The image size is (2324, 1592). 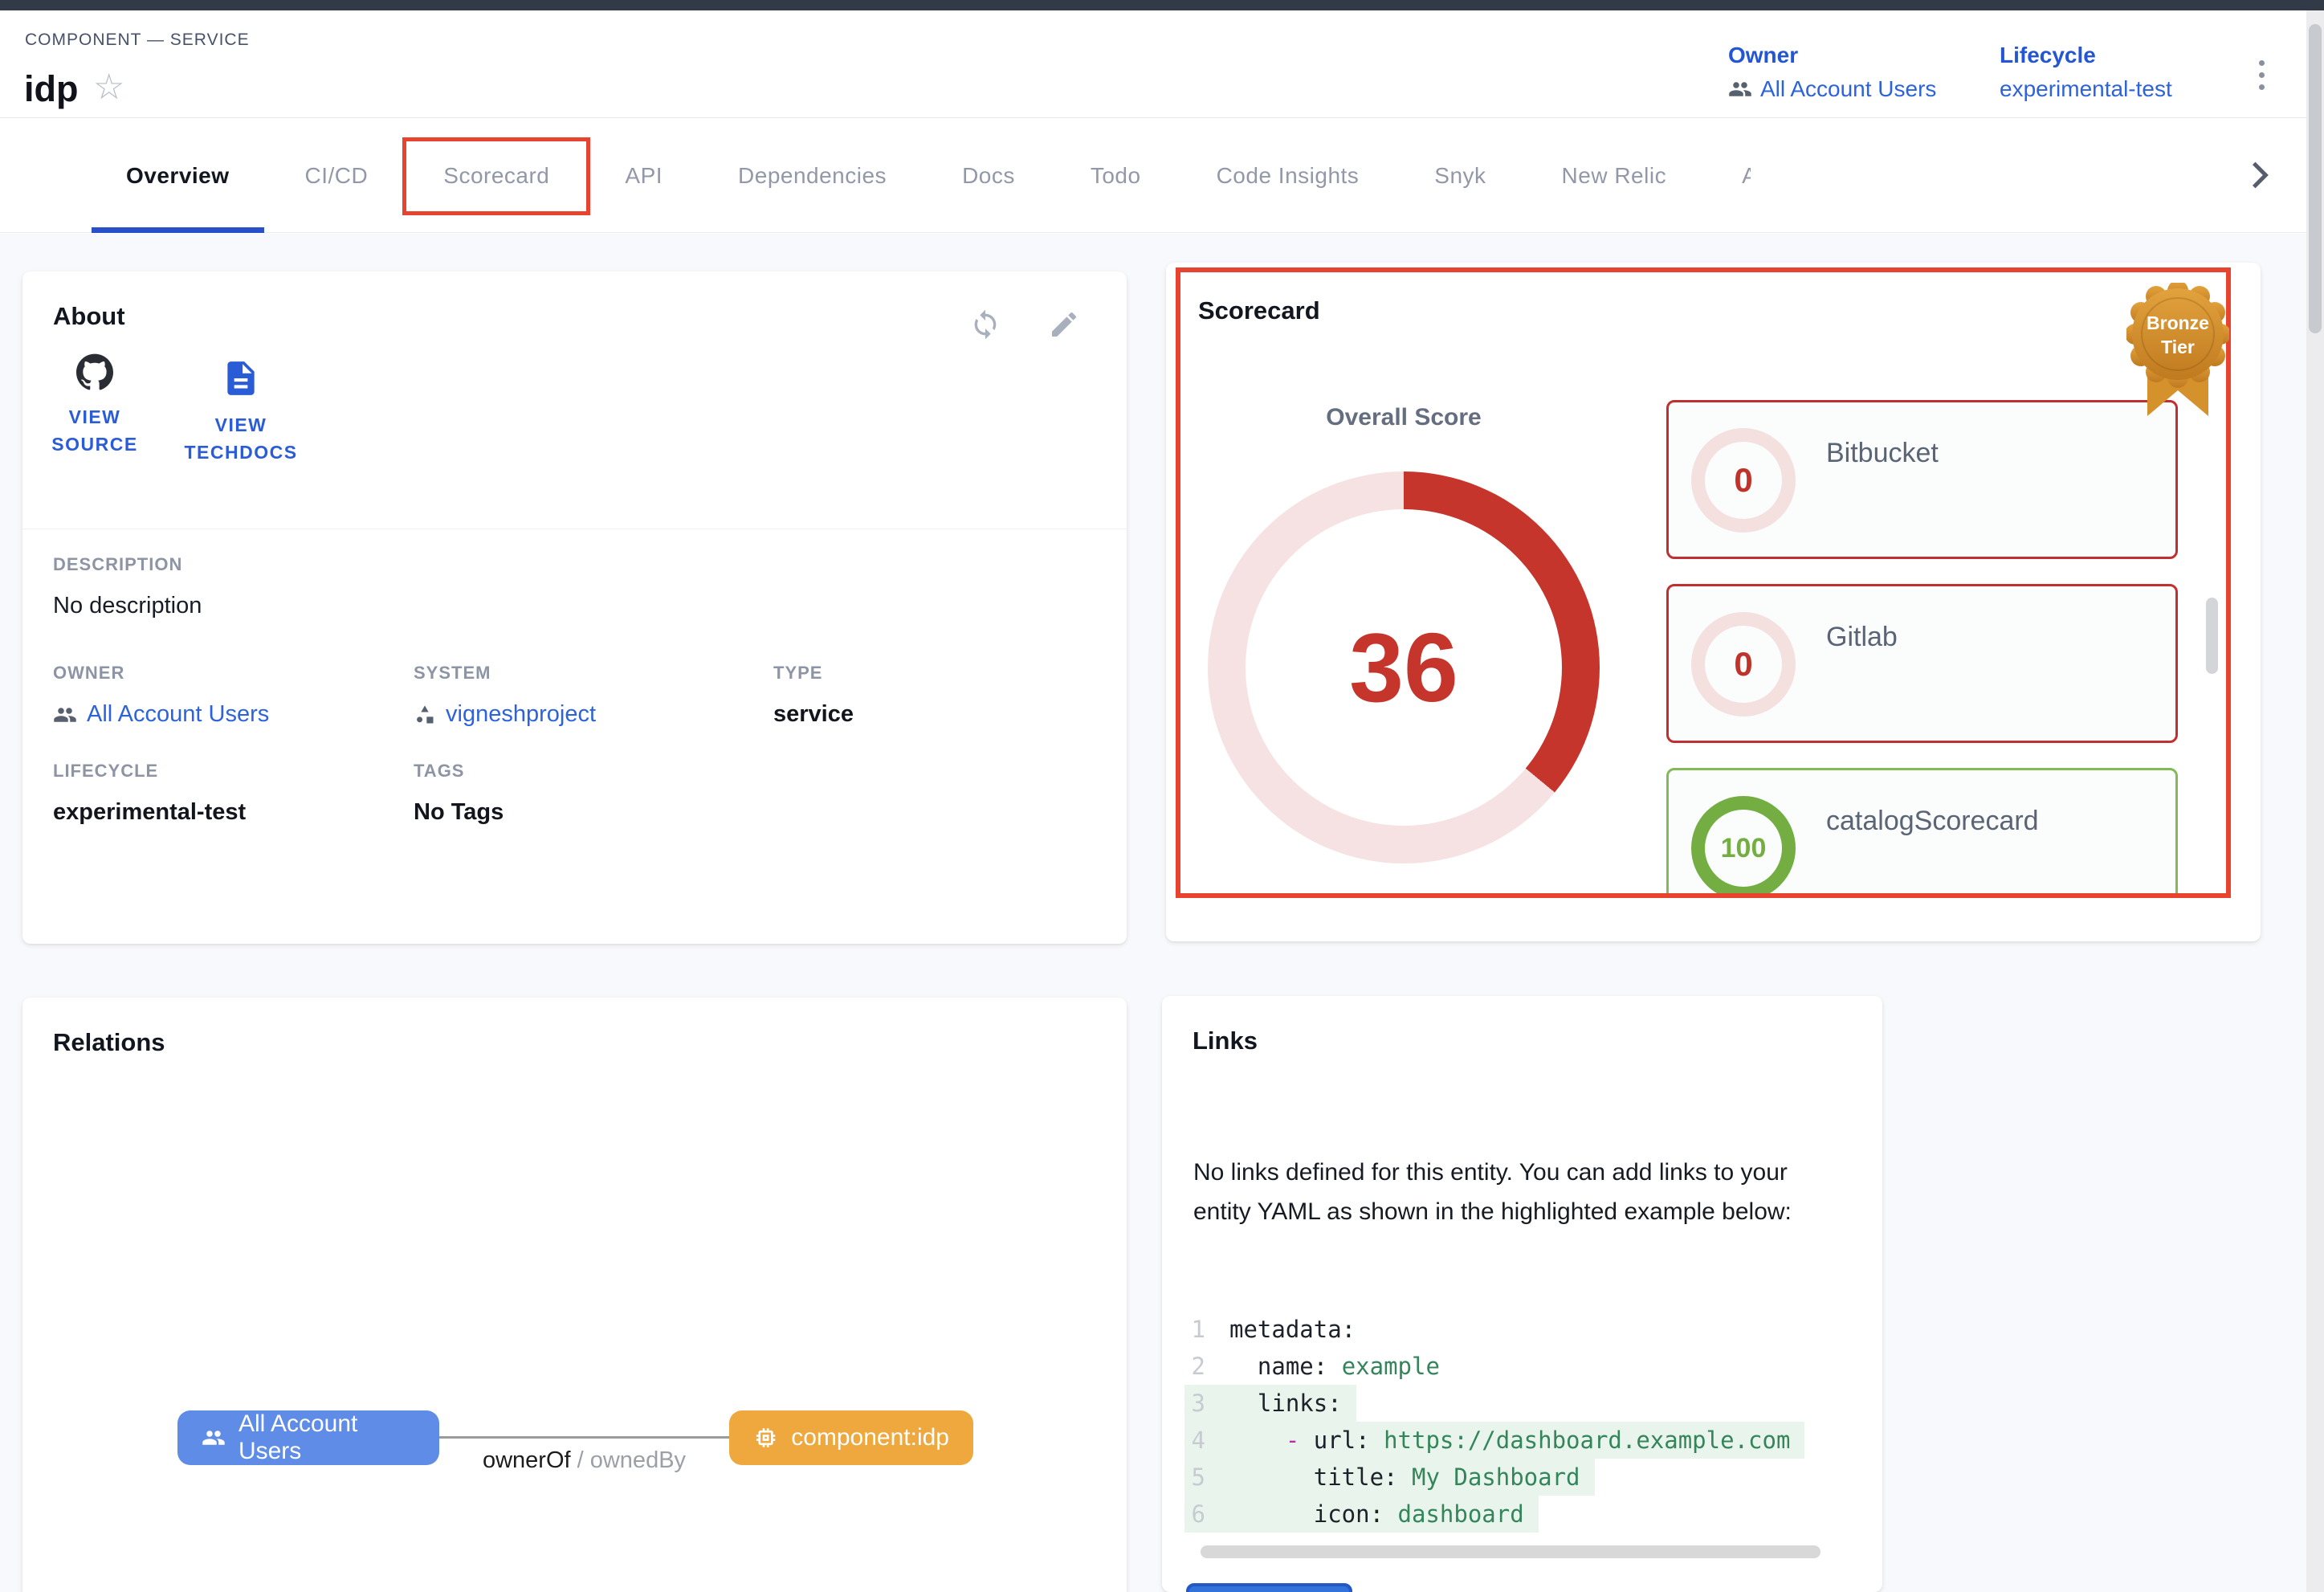 What do you see at coordinates (2086, 89) in the screenshot?
I see `lifecycle-value: experimental-test` at bounding box center [2086, 89].